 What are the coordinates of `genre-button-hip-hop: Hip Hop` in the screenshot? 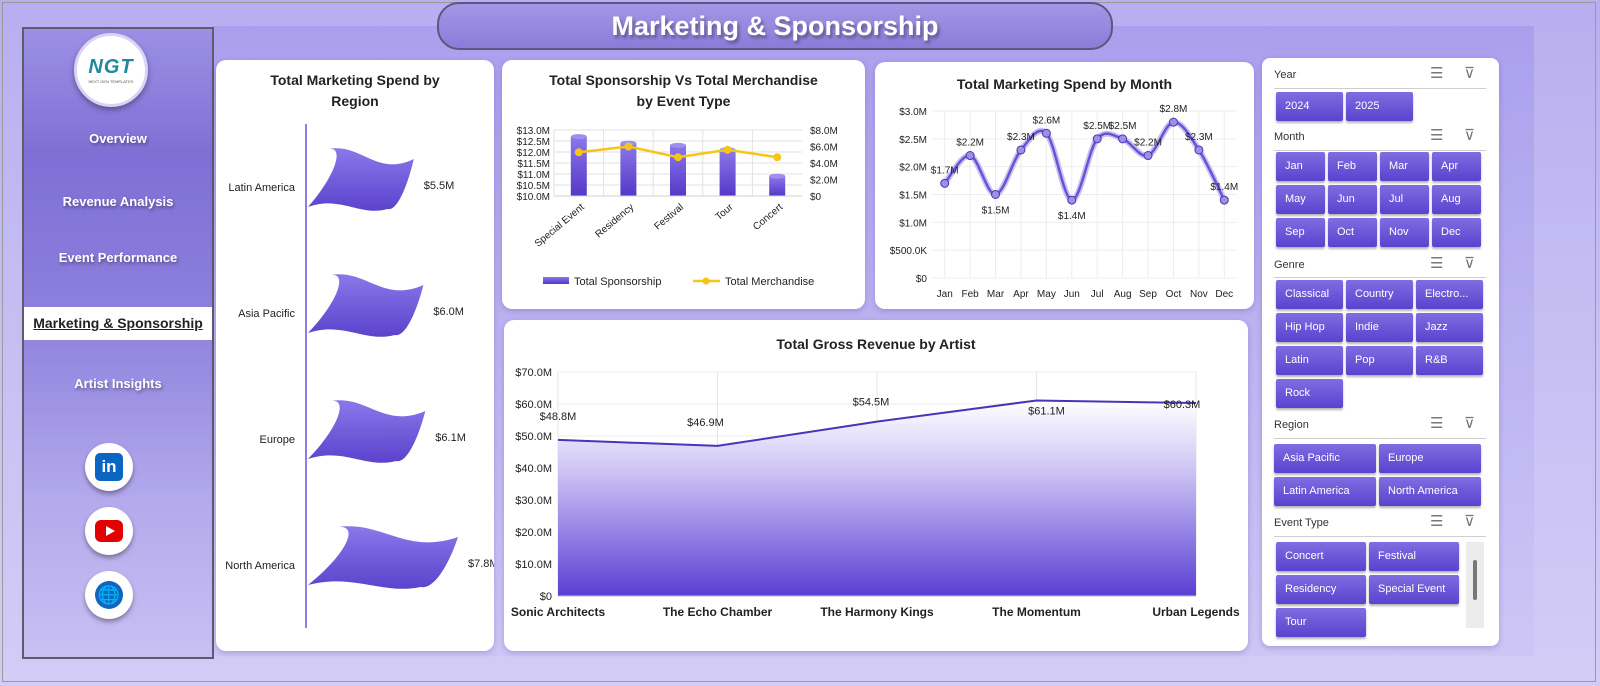 It's located at (1309, 327).